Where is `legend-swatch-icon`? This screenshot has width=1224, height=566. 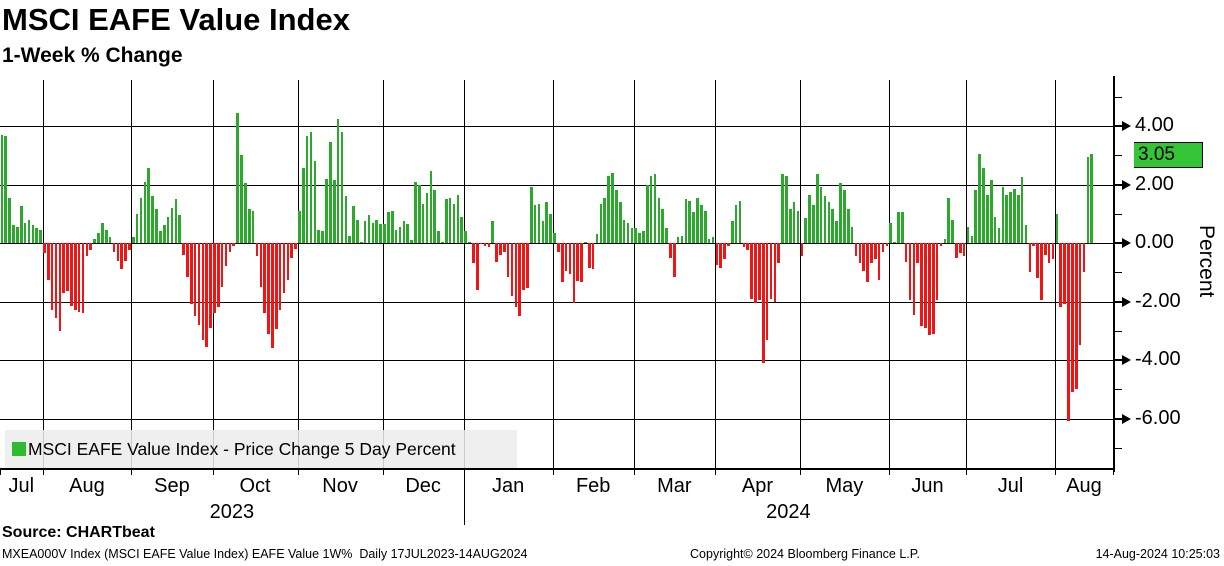
legend-swatch-icon is located at coordinates (19, 449).